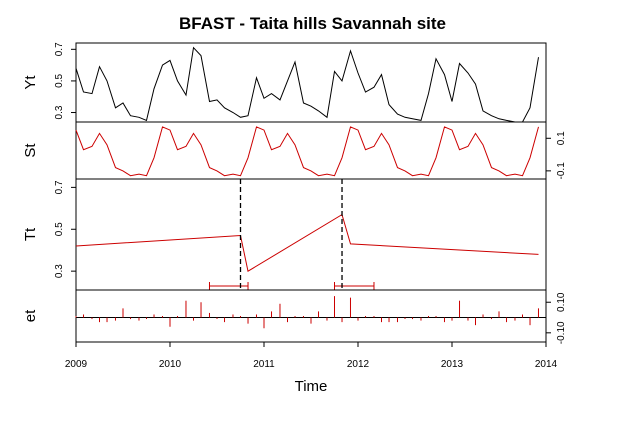 This screenshot has height=421, width=625. Describe the element at coordinates (561, 138) in the screenshot. I see `y-tick-label-st: 0.1` at that location.